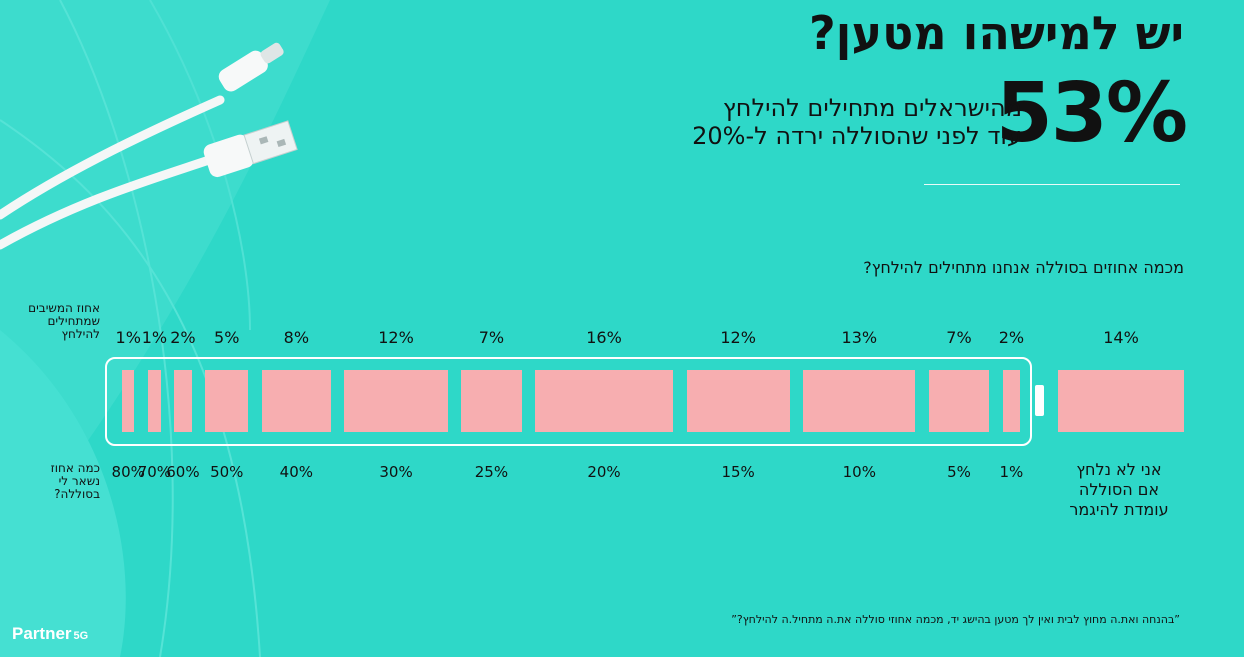  Describe the element at coordinates (604, 472) in the screenshot. I see `battery-level-label: 20%` at that location.